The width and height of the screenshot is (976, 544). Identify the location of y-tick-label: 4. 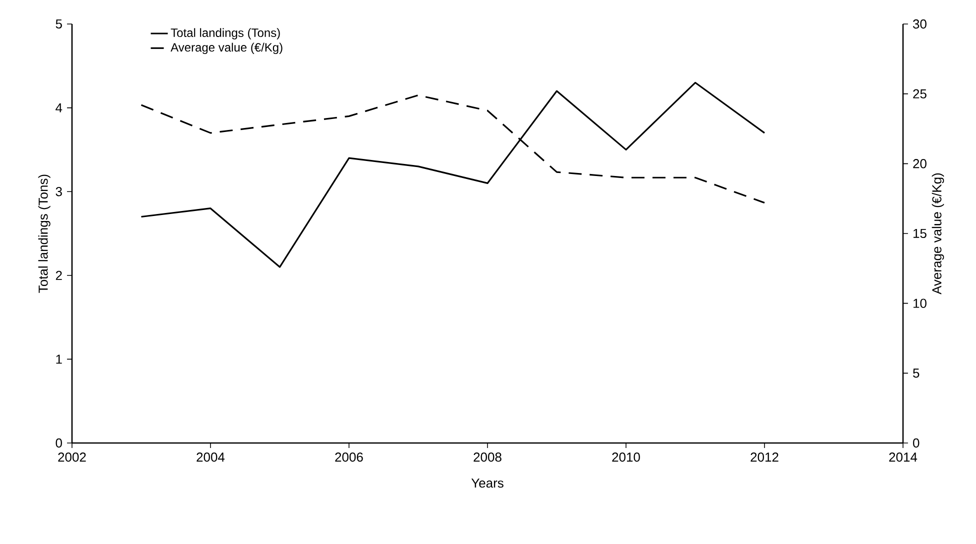
(59, 107).